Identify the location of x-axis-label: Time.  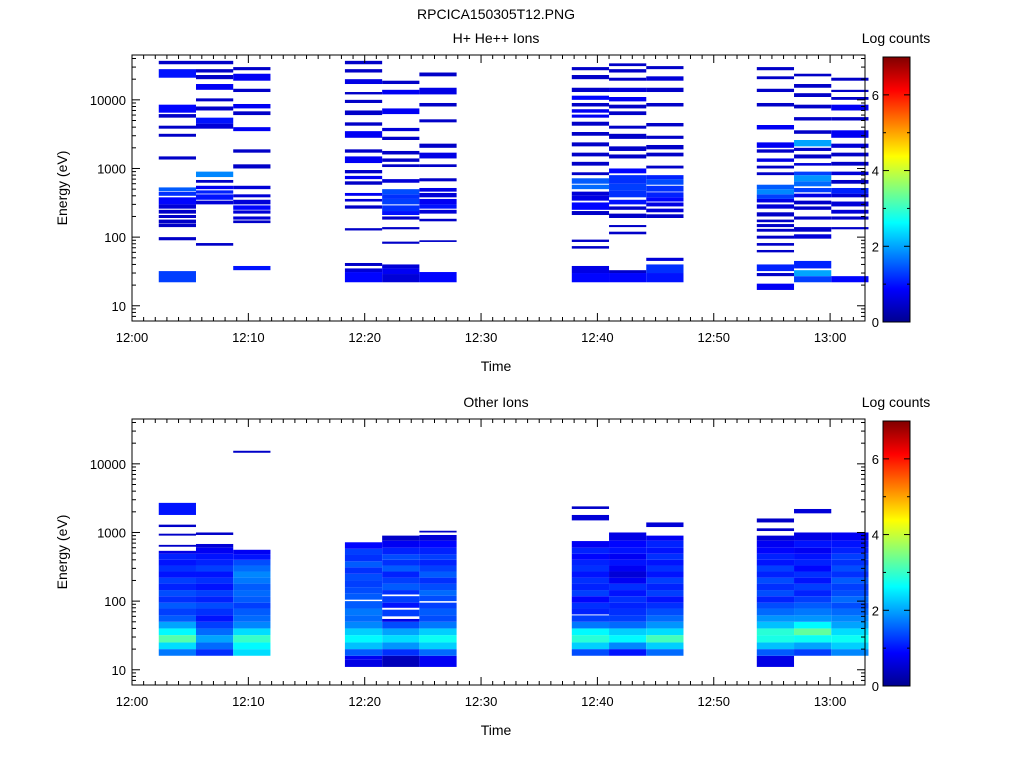
(496, 366).